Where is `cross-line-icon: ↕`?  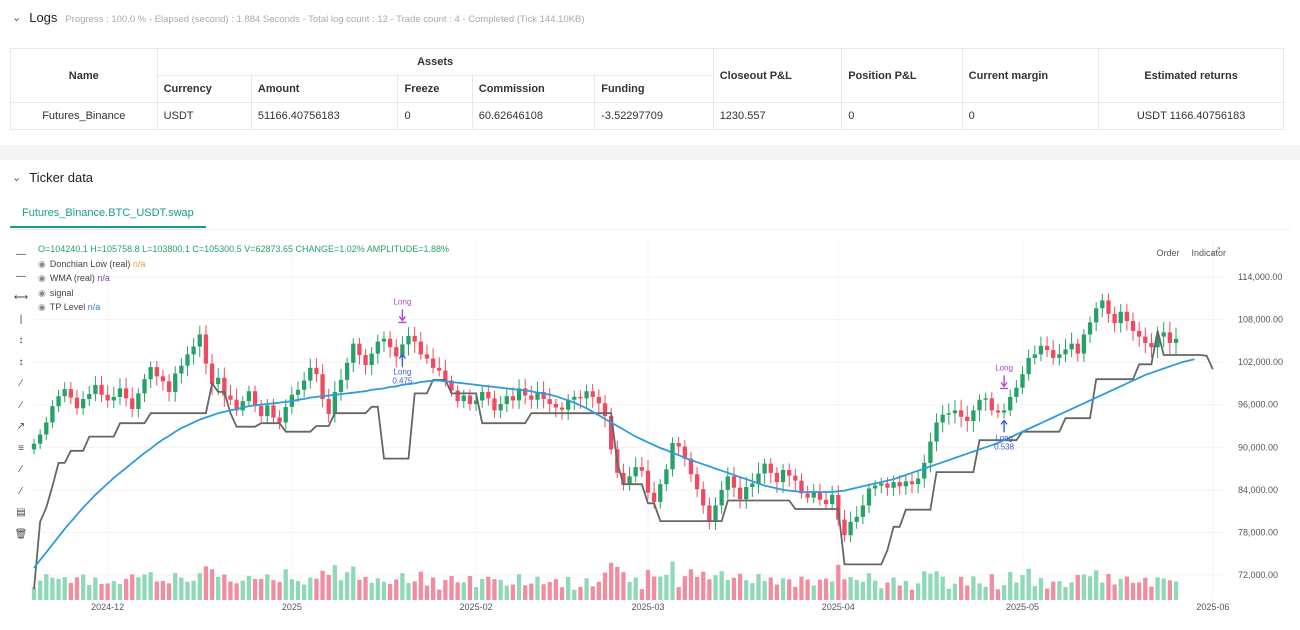 cross-line-icon: ↕ is located at coordinates (21, 341).